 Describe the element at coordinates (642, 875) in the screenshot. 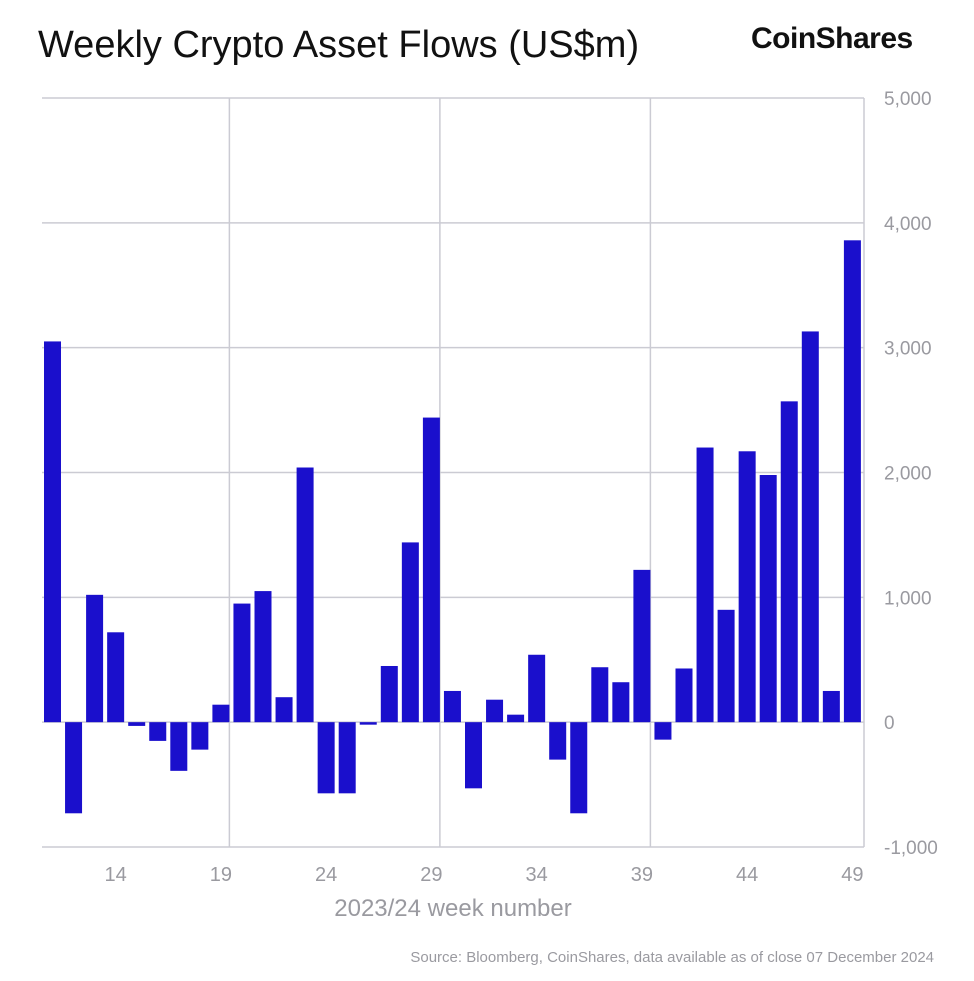

I see `x-tick-label: 39` at that location.